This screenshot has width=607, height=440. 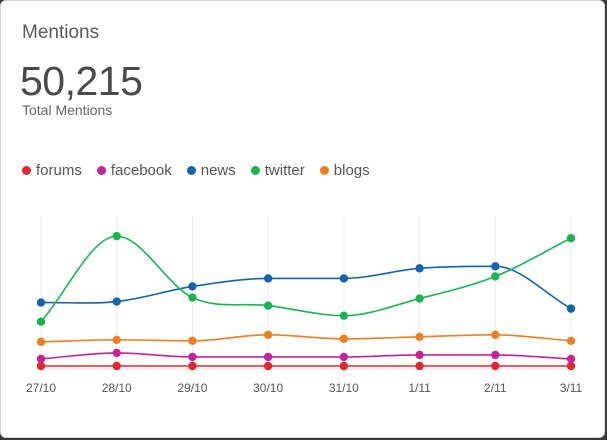 What do you see at coordinates (324, 170) in the screenshot?
I see `legend-dot-blogs` at bounding box center [324, 170].